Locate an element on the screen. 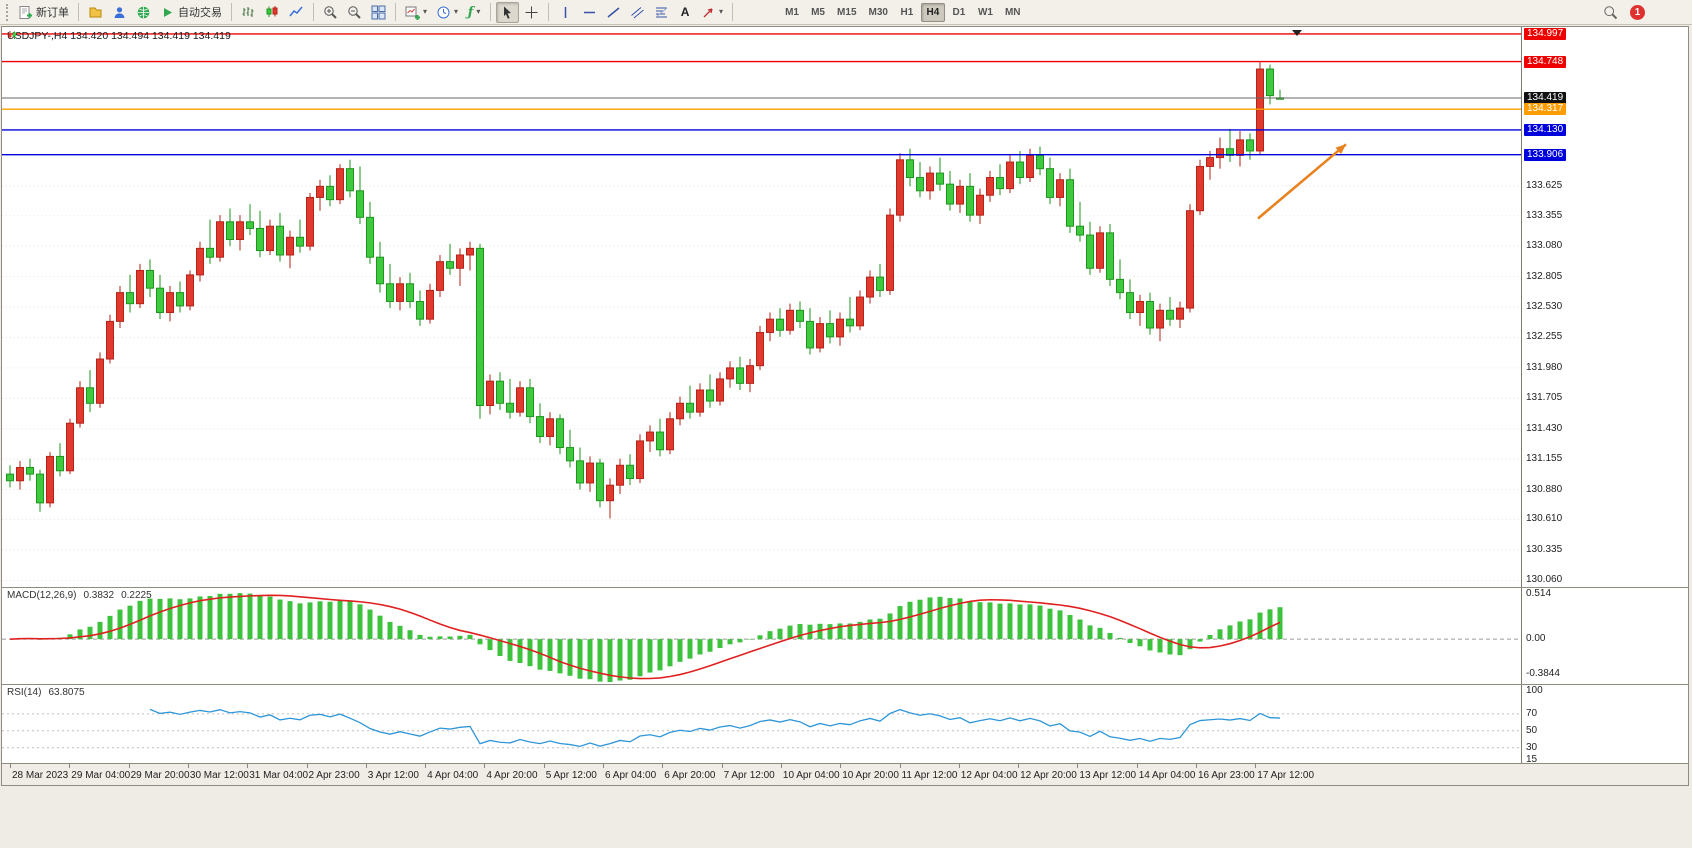 The width and height of the screenshot is (1692, 848). zoom-out-button is located at coordinates (354, 12).